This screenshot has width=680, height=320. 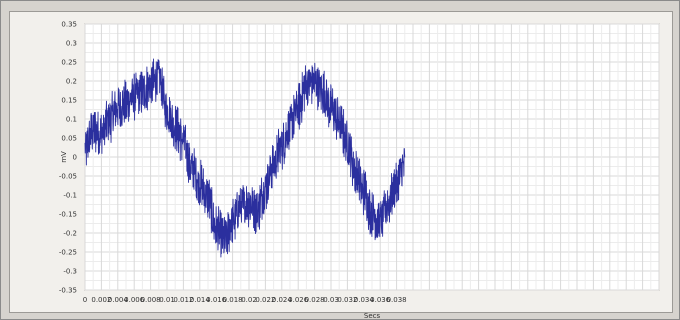 I want to click on y-tick-label: -0.3, so click(x=70, y=272).